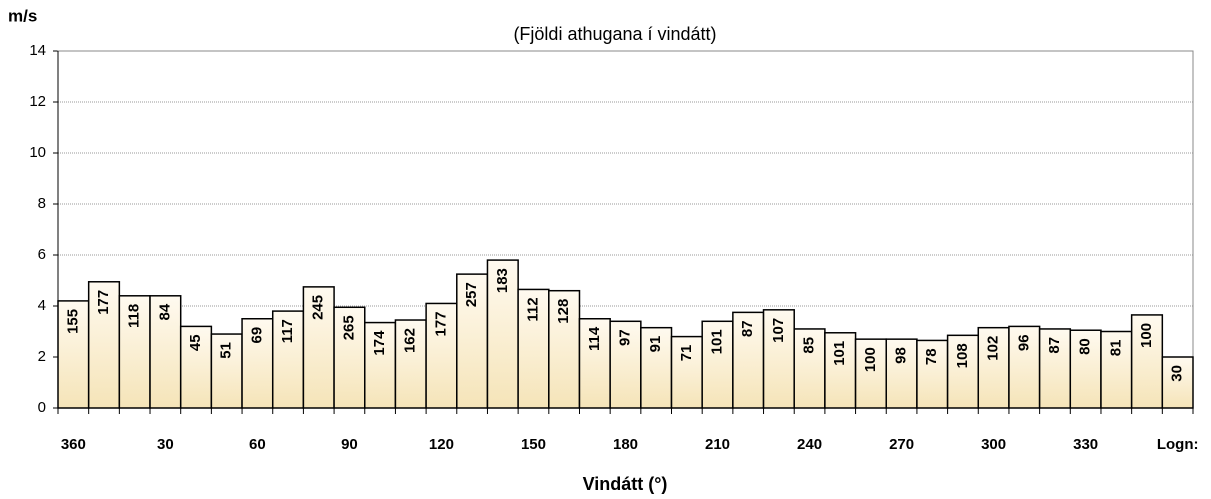 The height and width of the screenshot is (499, 1211). I want to click on count-label: 102, so click(993, 348).